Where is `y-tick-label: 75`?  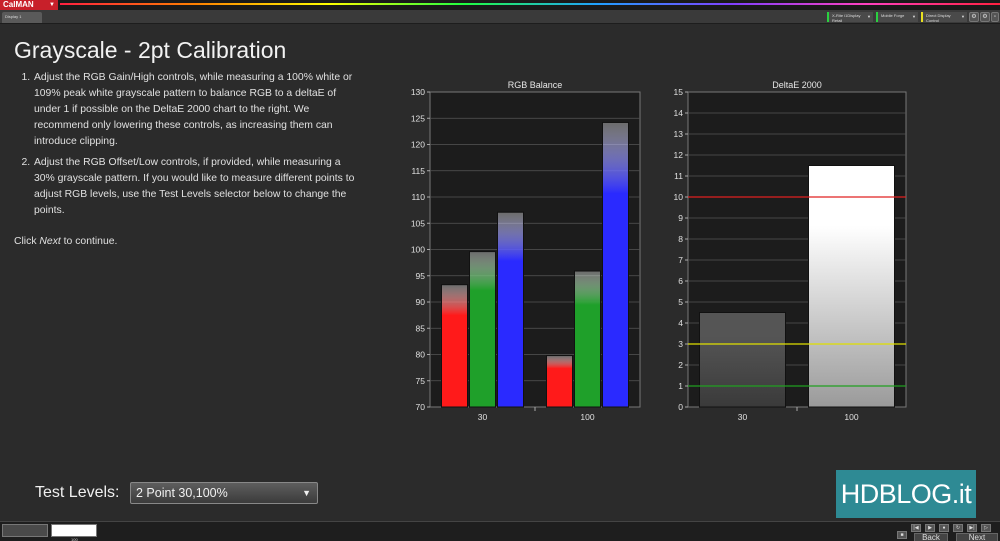 y-tick-label: 75 is located at coordinates (421, 381).